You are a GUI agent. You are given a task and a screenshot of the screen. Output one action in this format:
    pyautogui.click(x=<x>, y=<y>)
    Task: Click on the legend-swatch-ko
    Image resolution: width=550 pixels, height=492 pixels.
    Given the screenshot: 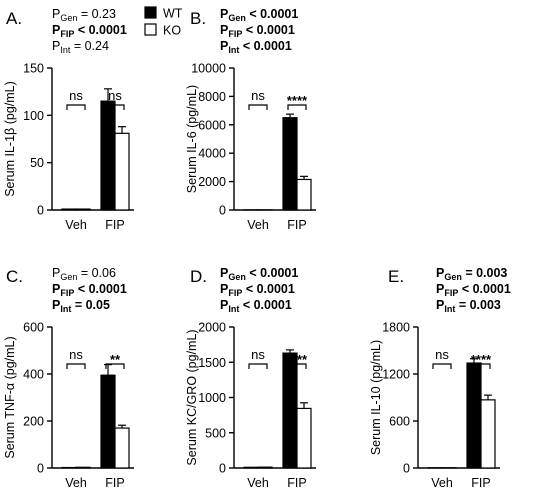 What is the action you would take?
    pyautogui.click(x=150, y=29)
    